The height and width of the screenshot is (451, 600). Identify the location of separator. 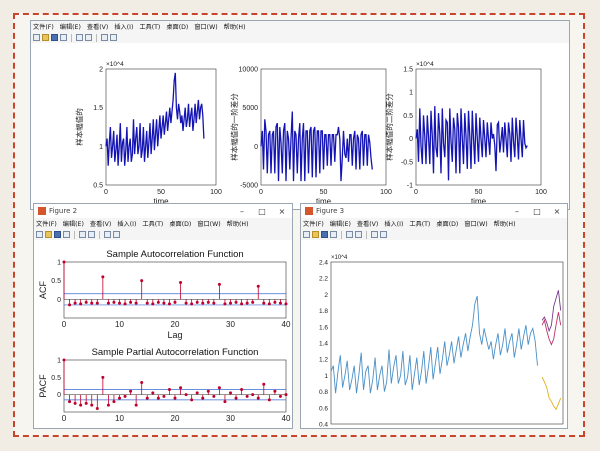
(99, 234).